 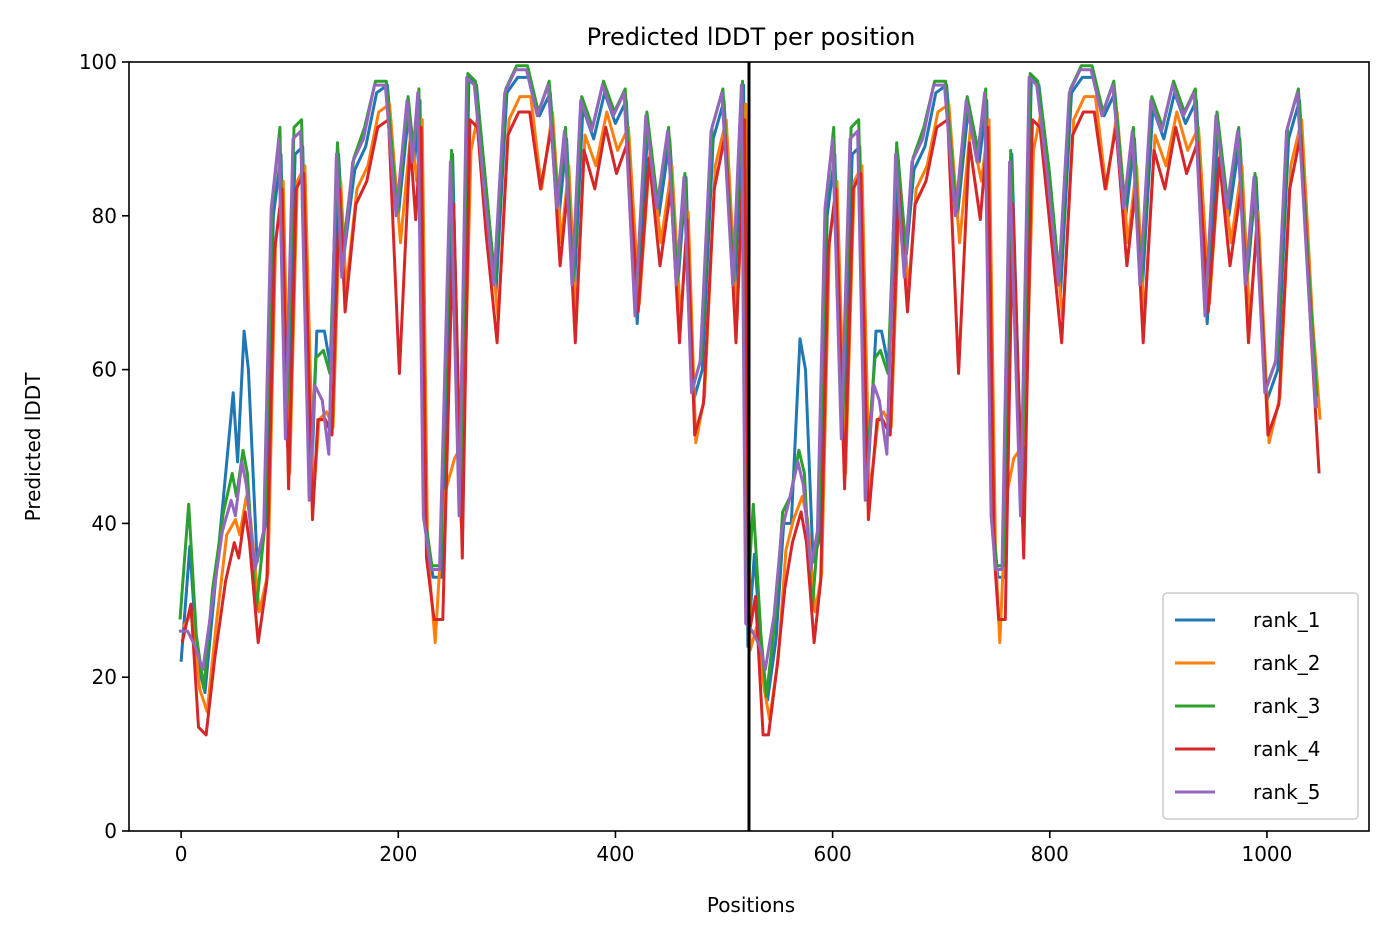 I want to click on x-tick-label: 600, so click(x=833, y=854).